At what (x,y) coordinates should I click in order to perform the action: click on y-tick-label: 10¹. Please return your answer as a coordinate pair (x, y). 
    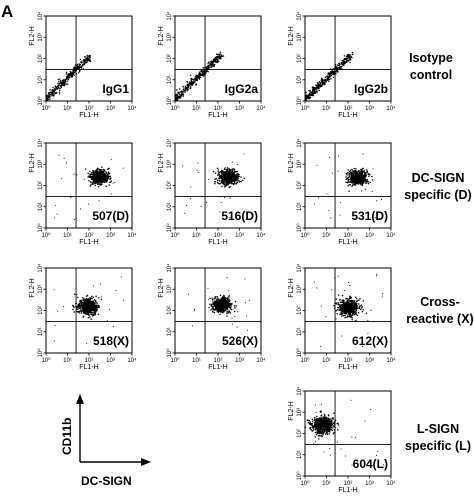
    Looking at the image, I should click on (300, 206).